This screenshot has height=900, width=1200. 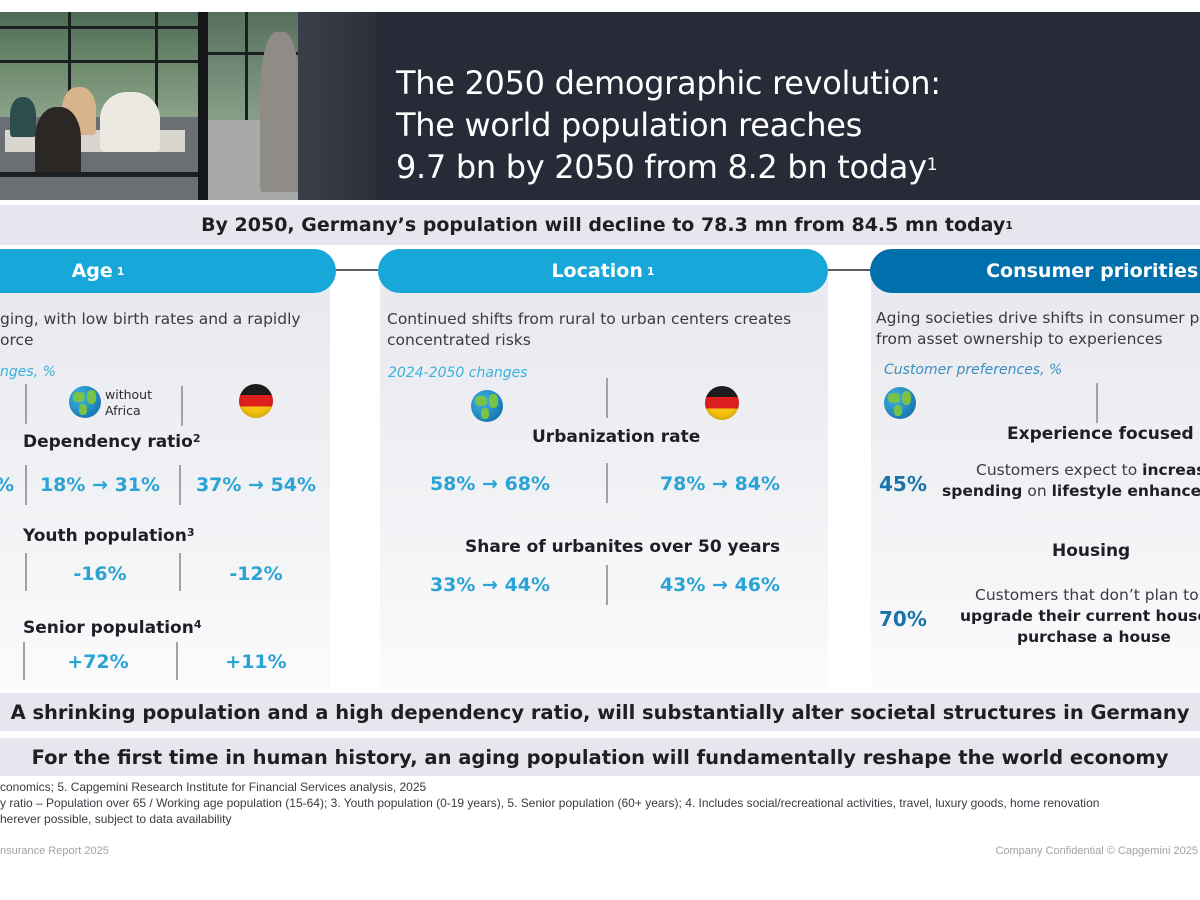 What do you see at coordinates (256, 662) in the screenshot?
I see `senior-population-germany: +11%` at bounding box center [256, 662].